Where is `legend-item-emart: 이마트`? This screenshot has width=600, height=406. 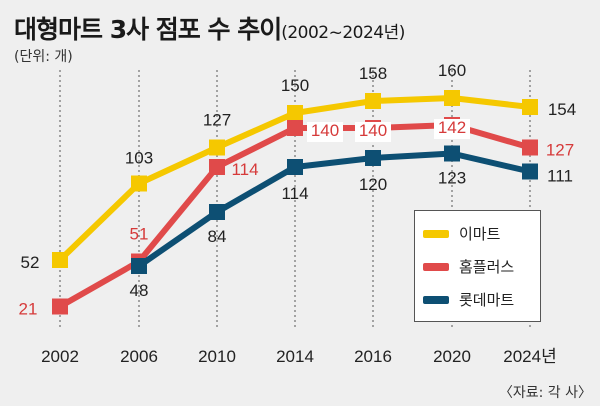 legend-item-emart: 이마트 is located at coordinates (477, 233).